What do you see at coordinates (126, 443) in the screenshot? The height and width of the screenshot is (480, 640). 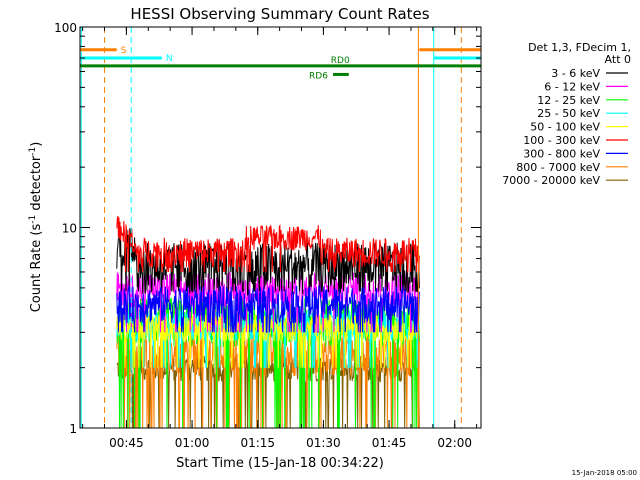 I see `x-tick-label: 00:45` at bounding box center [126, 443].